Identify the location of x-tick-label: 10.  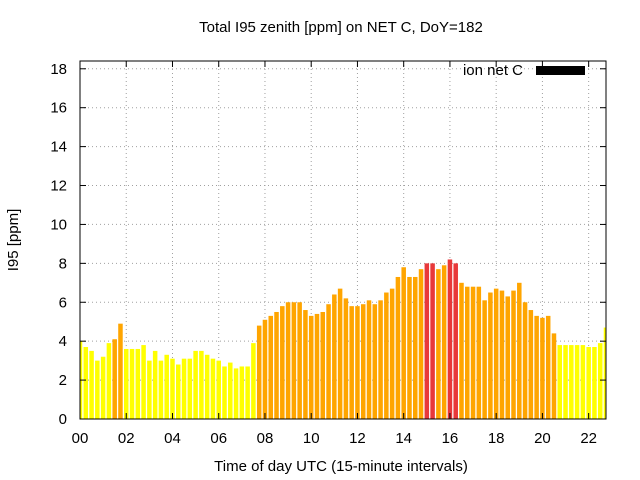
(311, 438).